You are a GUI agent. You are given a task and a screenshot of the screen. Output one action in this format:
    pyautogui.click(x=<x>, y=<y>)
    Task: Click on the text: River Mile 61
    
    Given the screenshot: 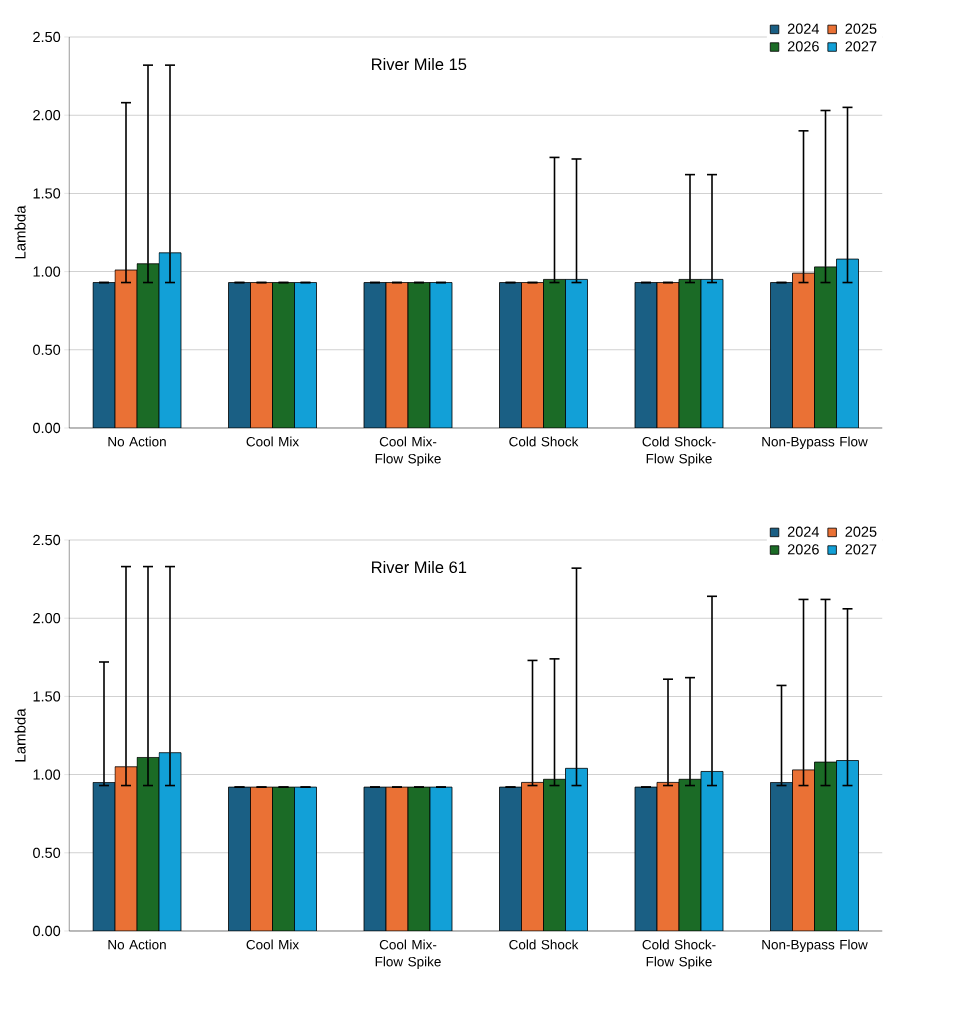 What is the action you would take?
    pyautogui.click(x=419, y=567)
    